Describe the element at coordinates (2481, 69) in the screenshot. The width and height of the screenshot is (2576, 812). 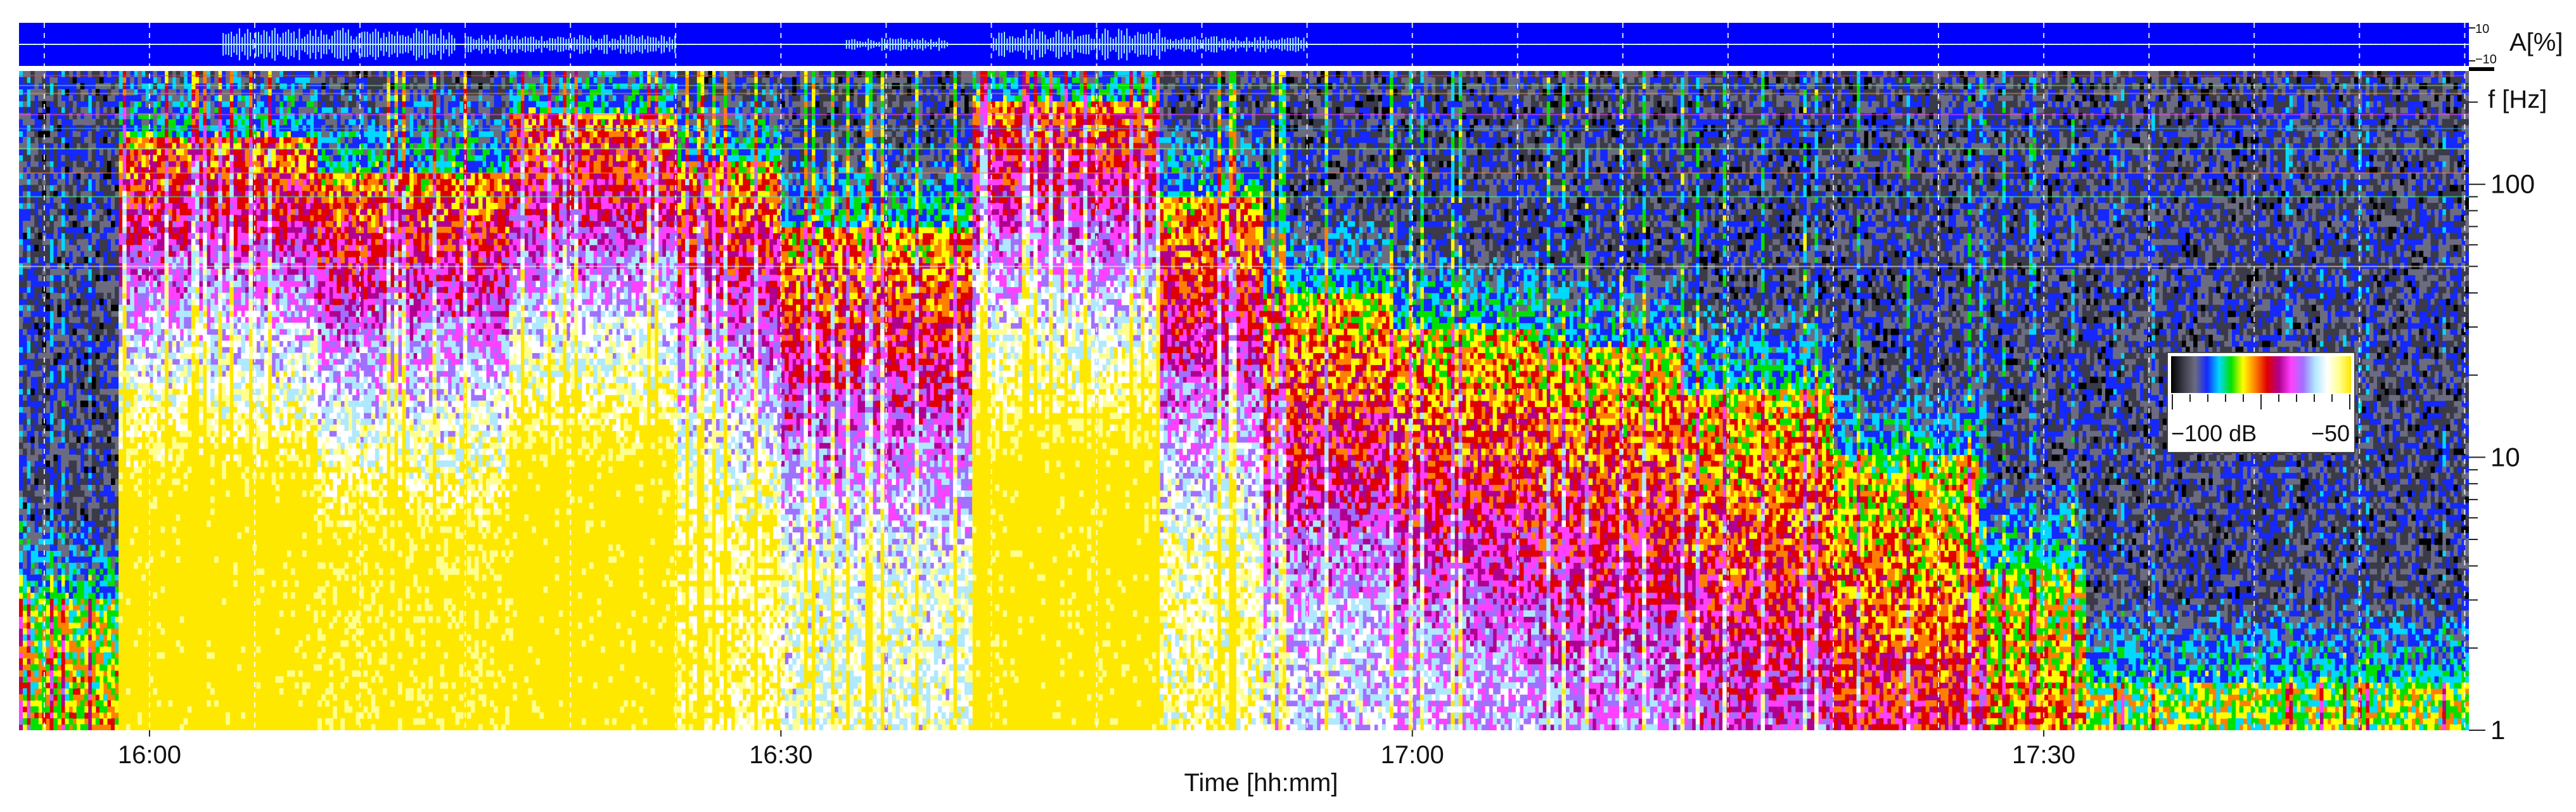
I see `panel-separator` at that location.